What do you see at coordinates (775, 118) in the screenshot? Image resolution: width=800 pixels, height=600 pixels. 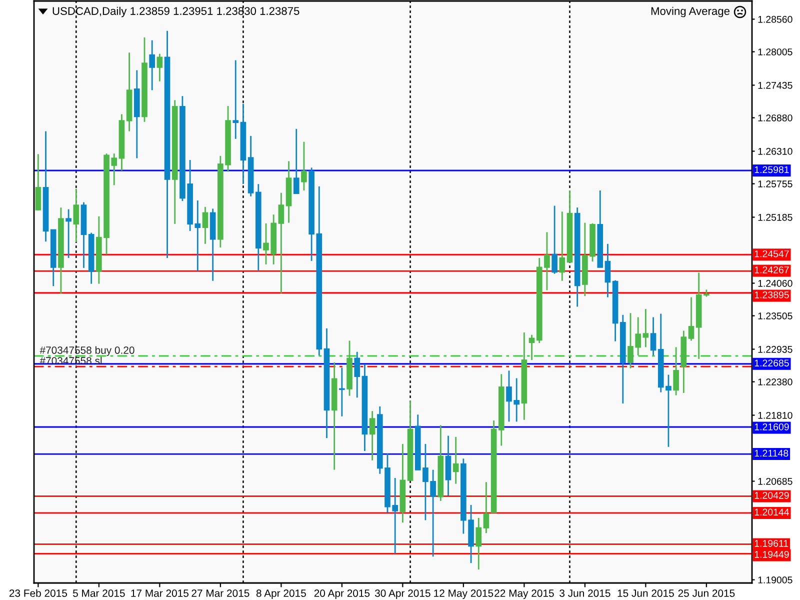 I see `y-tick-label: 1.26880` at bounding box center [775, 118].